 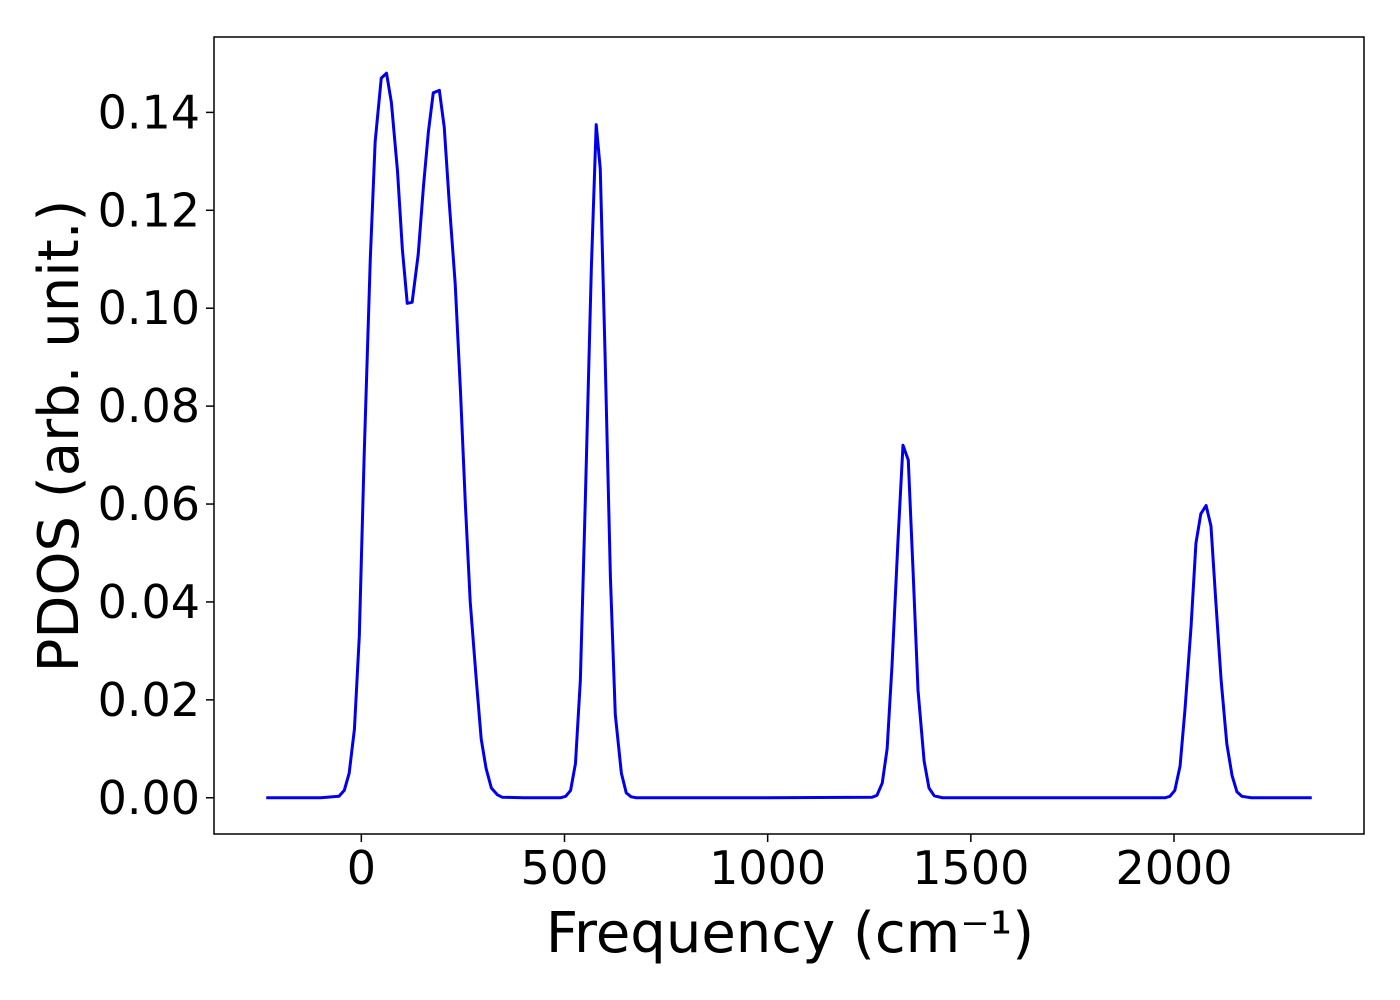 I want to click on x-tick-label: 500, so click(x=565, y=868).